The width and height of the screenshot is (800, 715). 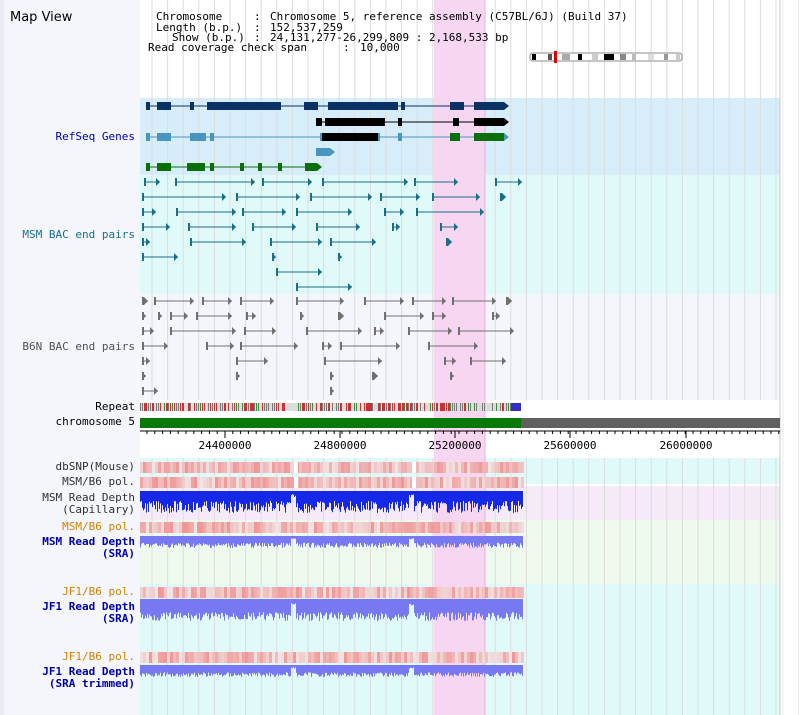 I want to click on track-label-msm-bac: MSM BAC end pairs, so click(x=78, y=234).